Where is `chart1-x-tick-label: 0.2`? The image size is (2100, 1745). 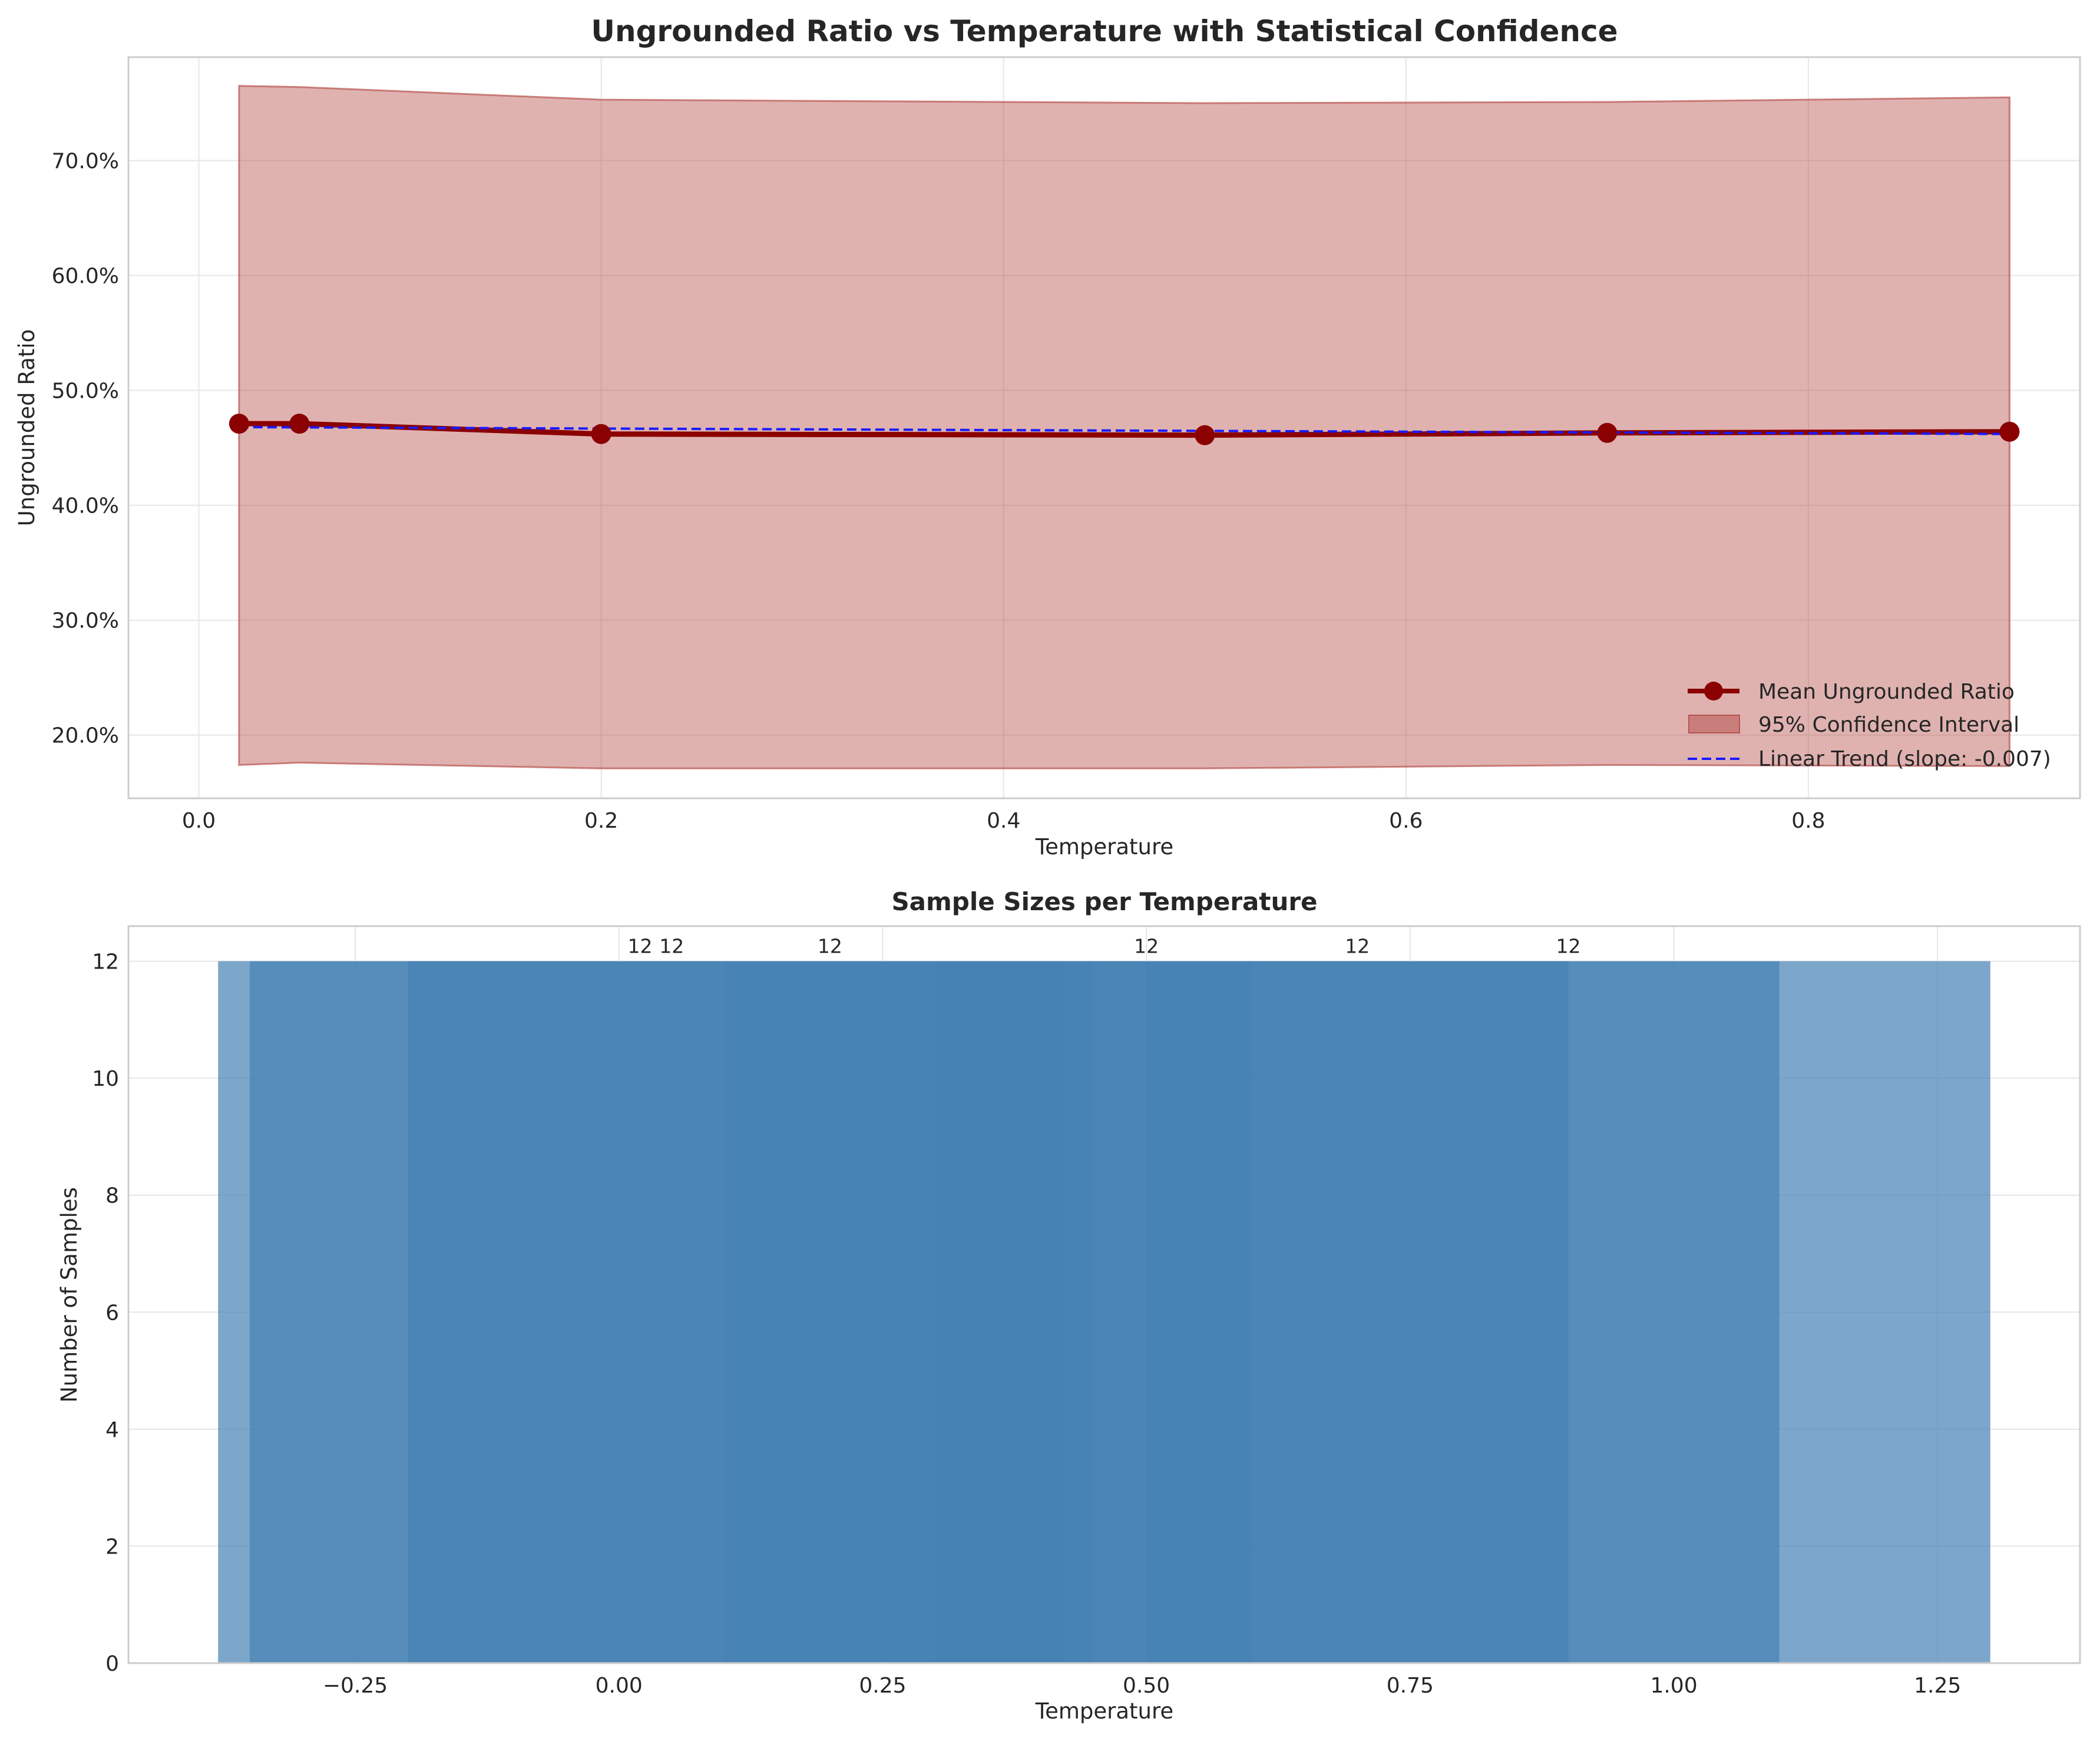
chart1-x-tick-label: 0.2 is located at coordinates (601, 821).